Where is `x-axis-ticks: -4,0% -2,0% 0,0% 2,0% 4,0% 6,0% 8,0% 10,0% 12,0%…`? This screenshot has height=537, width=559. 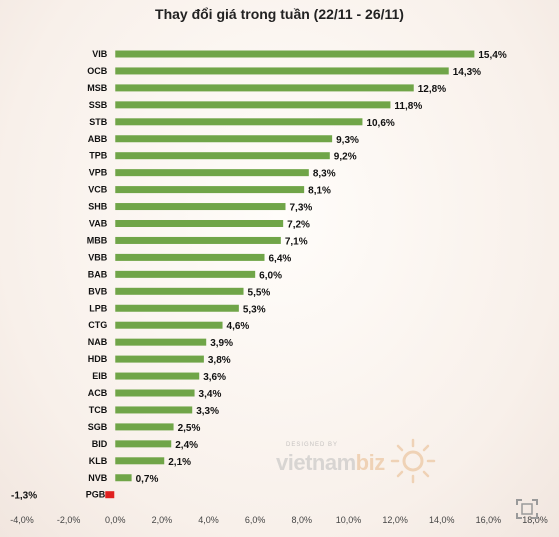 x-axis-ticks: -4,0% -2,0% 0,0% 2,0% 4,0% 6,0% 8,0% 10,0% 12,0%… is located at coordinates (279, 520).